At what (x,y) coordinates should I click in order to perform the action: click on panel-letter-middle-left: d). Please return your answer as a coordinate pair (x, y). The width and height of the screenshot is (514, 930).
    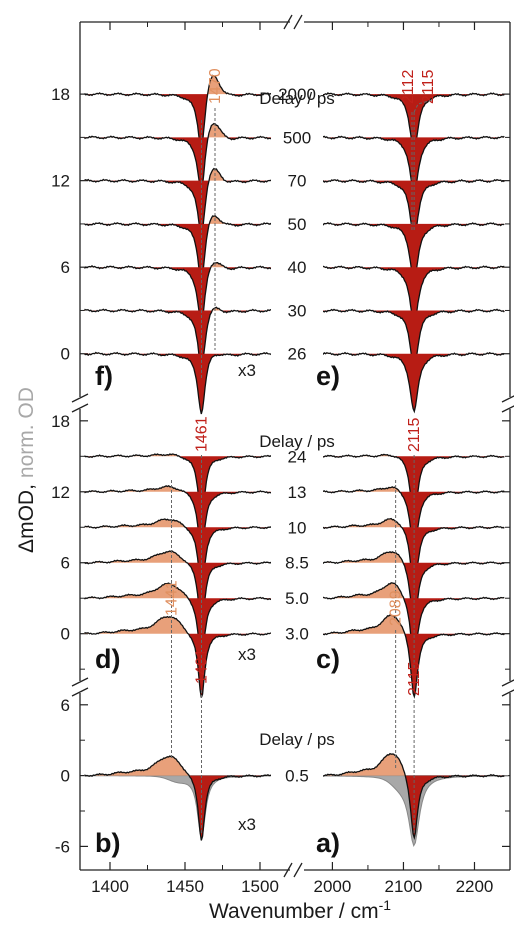
    Looking at the image, I should click on (107, 659).